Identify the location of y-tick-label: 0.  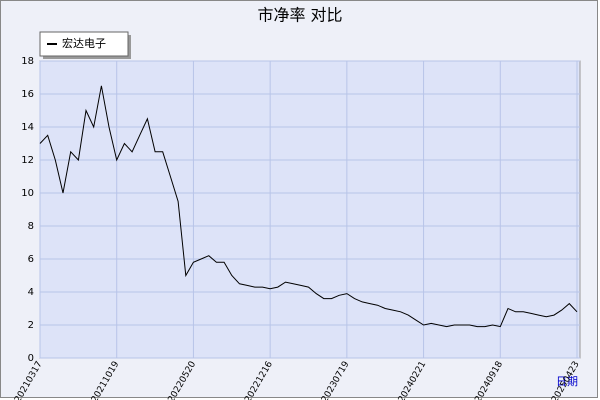
(31, 358).